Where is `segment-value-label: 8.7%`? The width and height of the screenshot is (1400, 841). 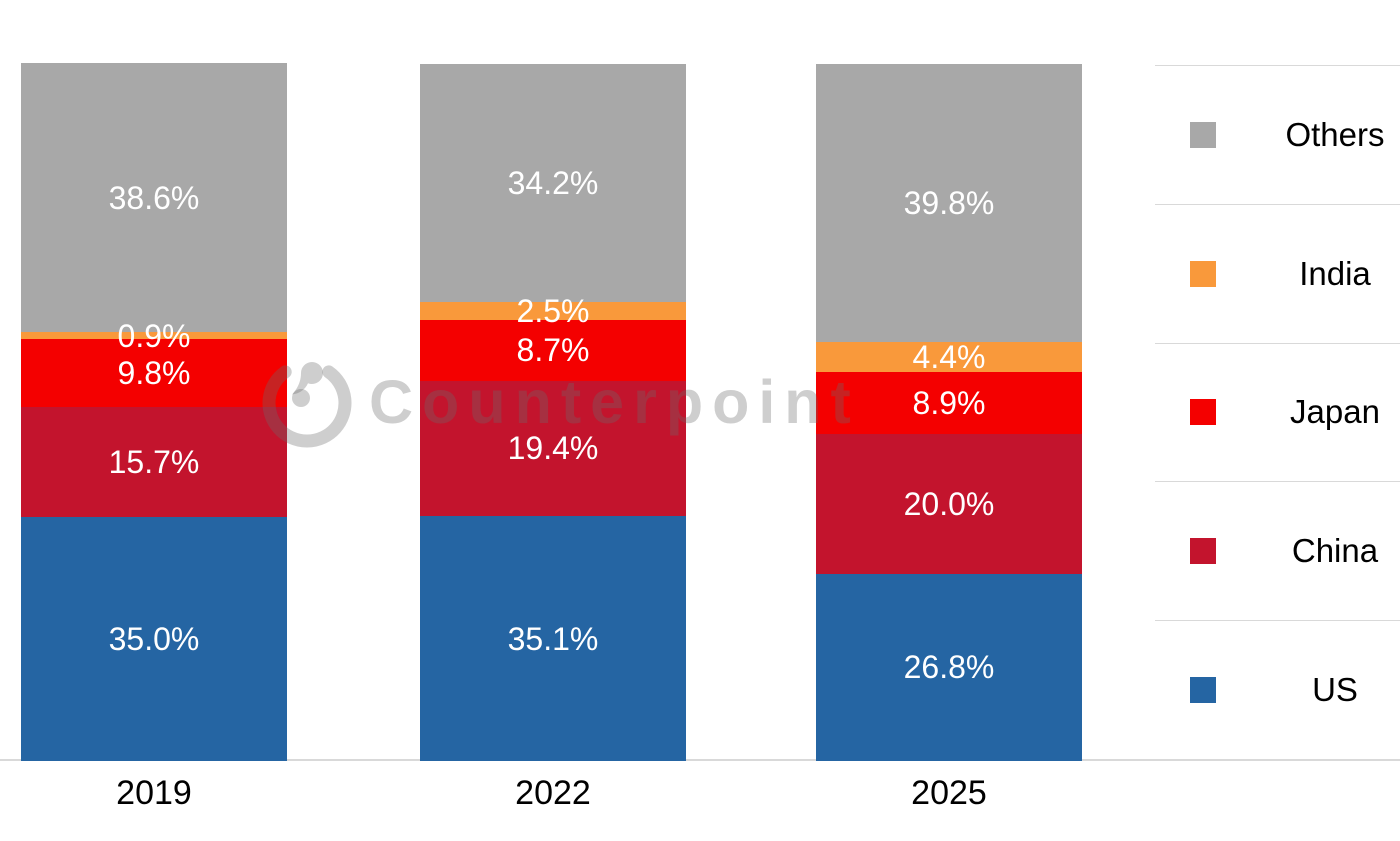
segment-value-label: 8.7% is located at coordinates (553, 350).